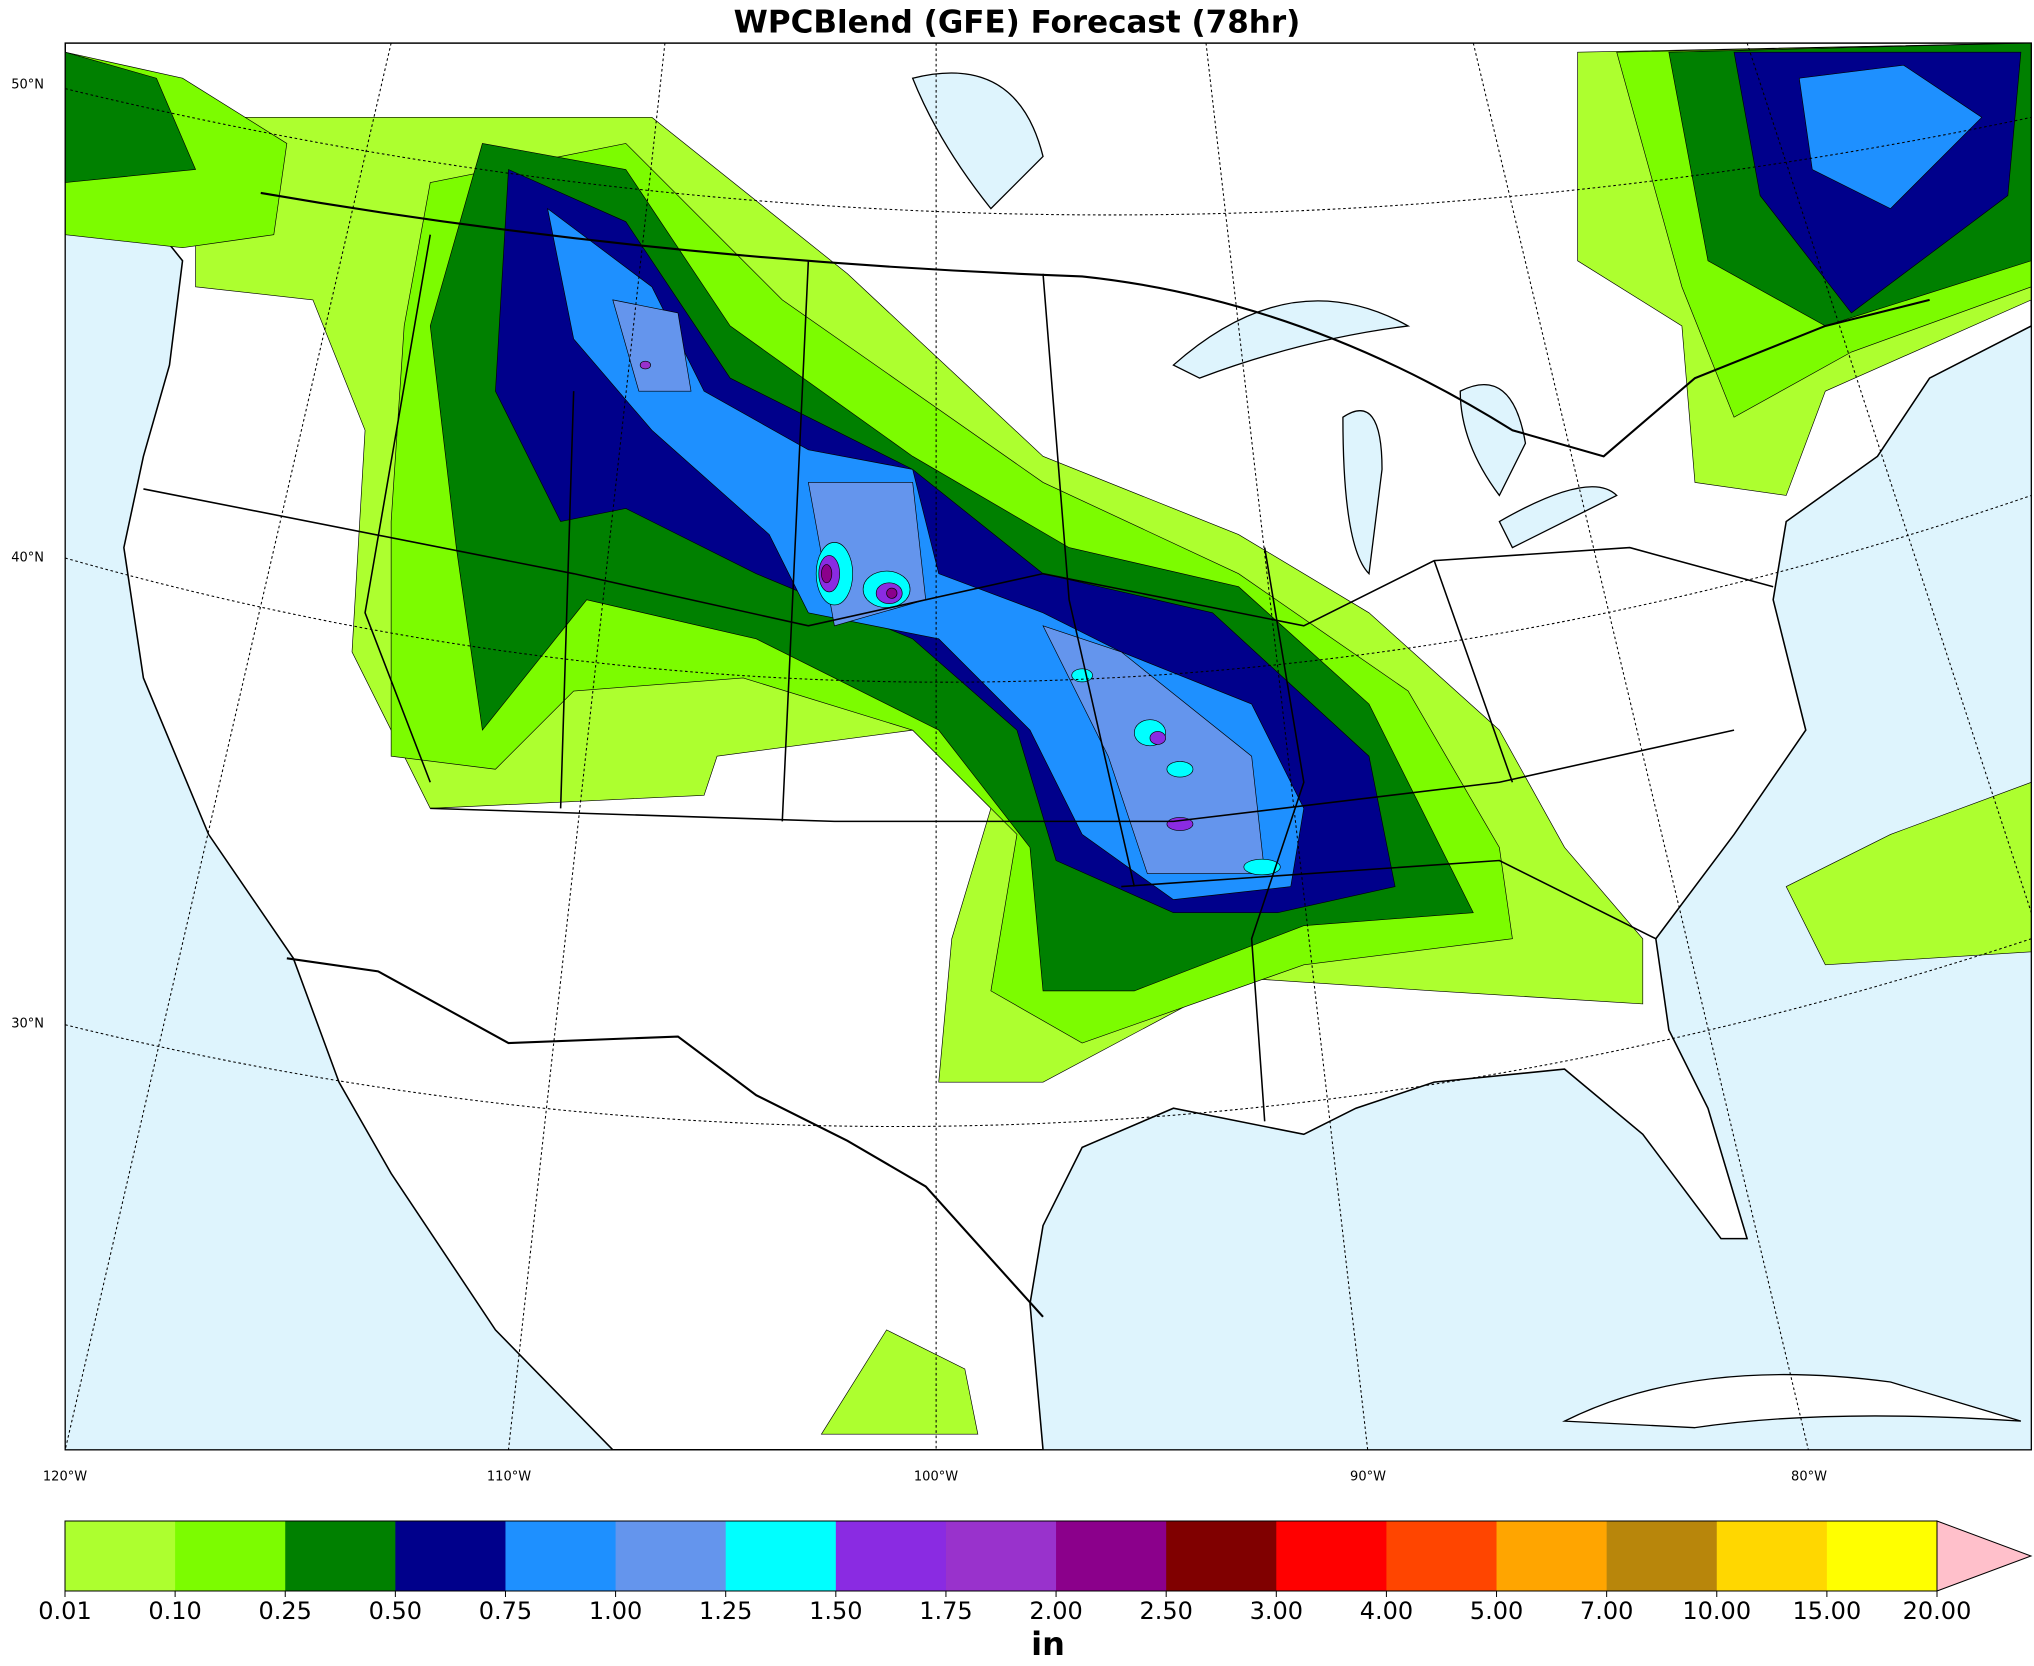 The image size is (2034, 1666). What do you see at coordinates (27, 85) in the screenshot?
I see `lat-label: 50°N` at bounding box center [27, 85].